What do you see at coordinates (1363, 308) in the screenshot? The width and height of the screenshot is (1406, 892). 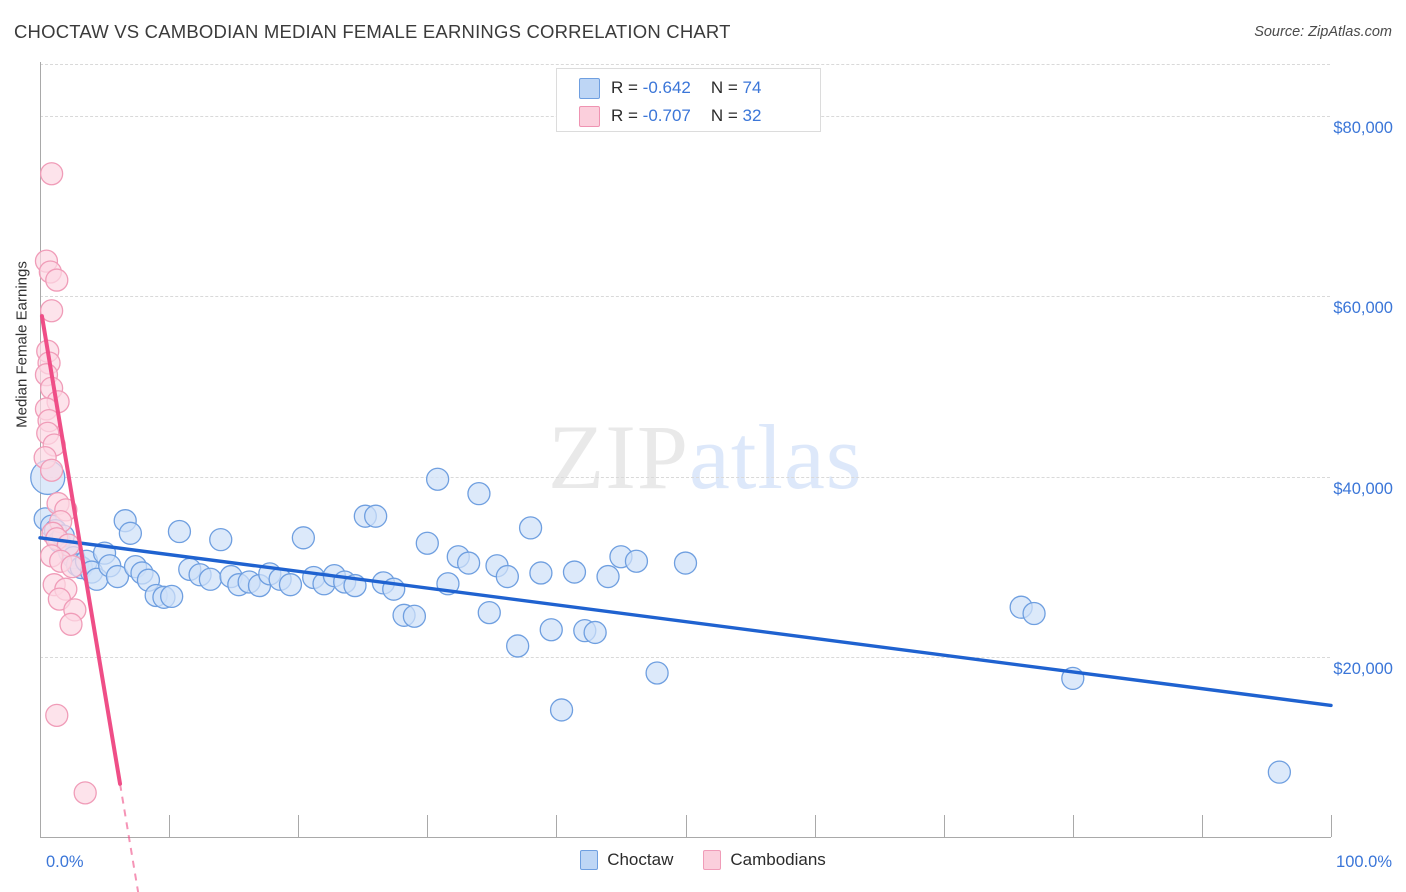 I see `y-axis-tick-label: $60,000` at bounding box center [1363, 308].